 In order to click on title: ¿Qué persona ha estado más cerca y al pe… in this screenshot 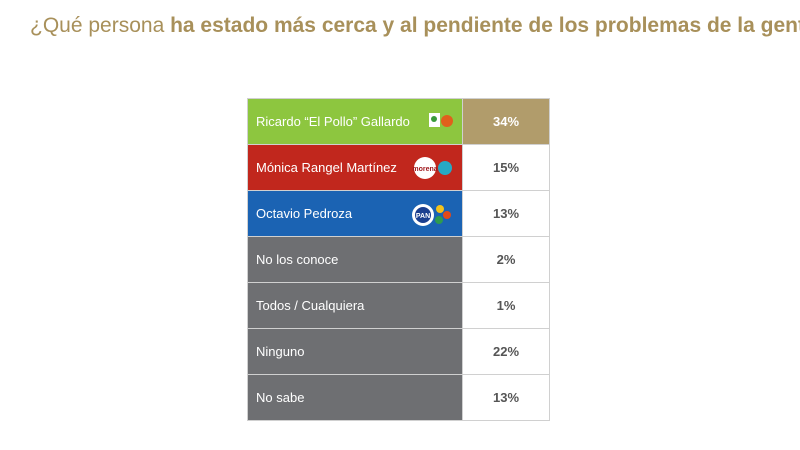, I will do `click(415, 26)`.